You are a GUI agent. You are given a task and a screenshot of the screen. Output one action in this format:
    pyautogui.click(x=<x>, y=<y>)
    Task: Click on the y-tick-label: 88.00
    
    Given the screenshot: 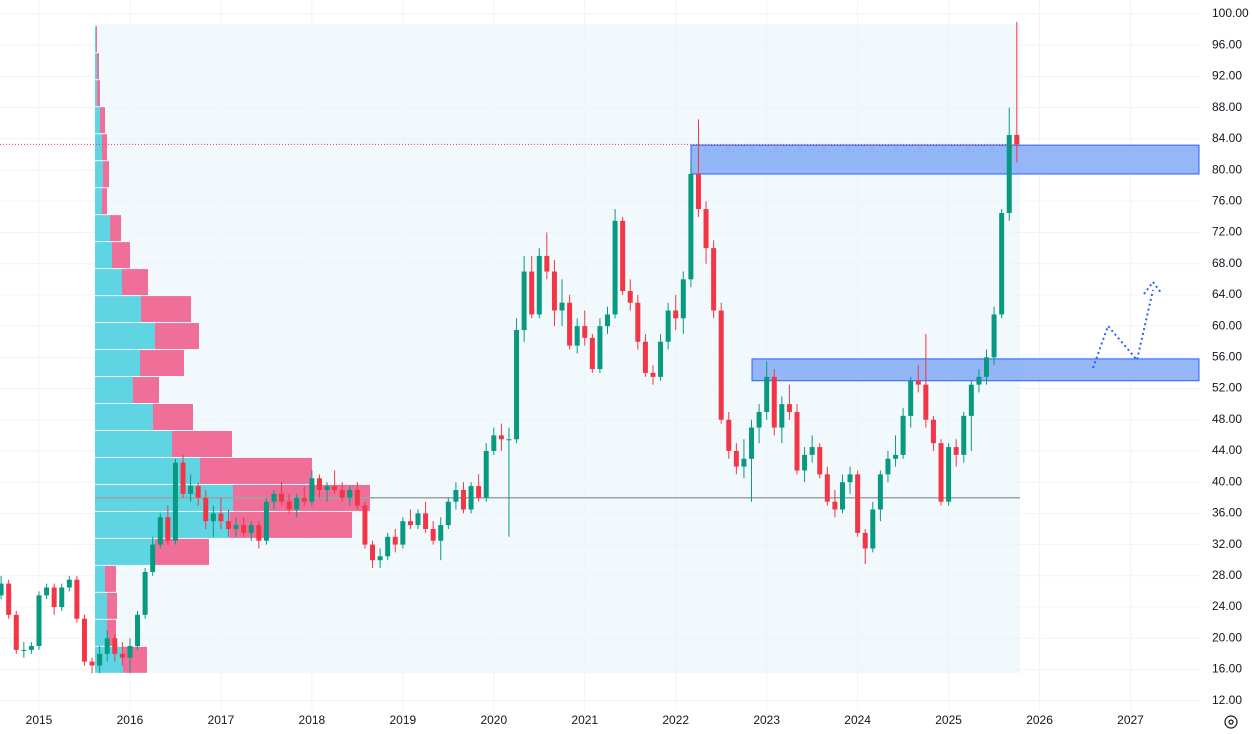 What is the action you would take?
    pyautogui.click(x=1227, y=107)
    